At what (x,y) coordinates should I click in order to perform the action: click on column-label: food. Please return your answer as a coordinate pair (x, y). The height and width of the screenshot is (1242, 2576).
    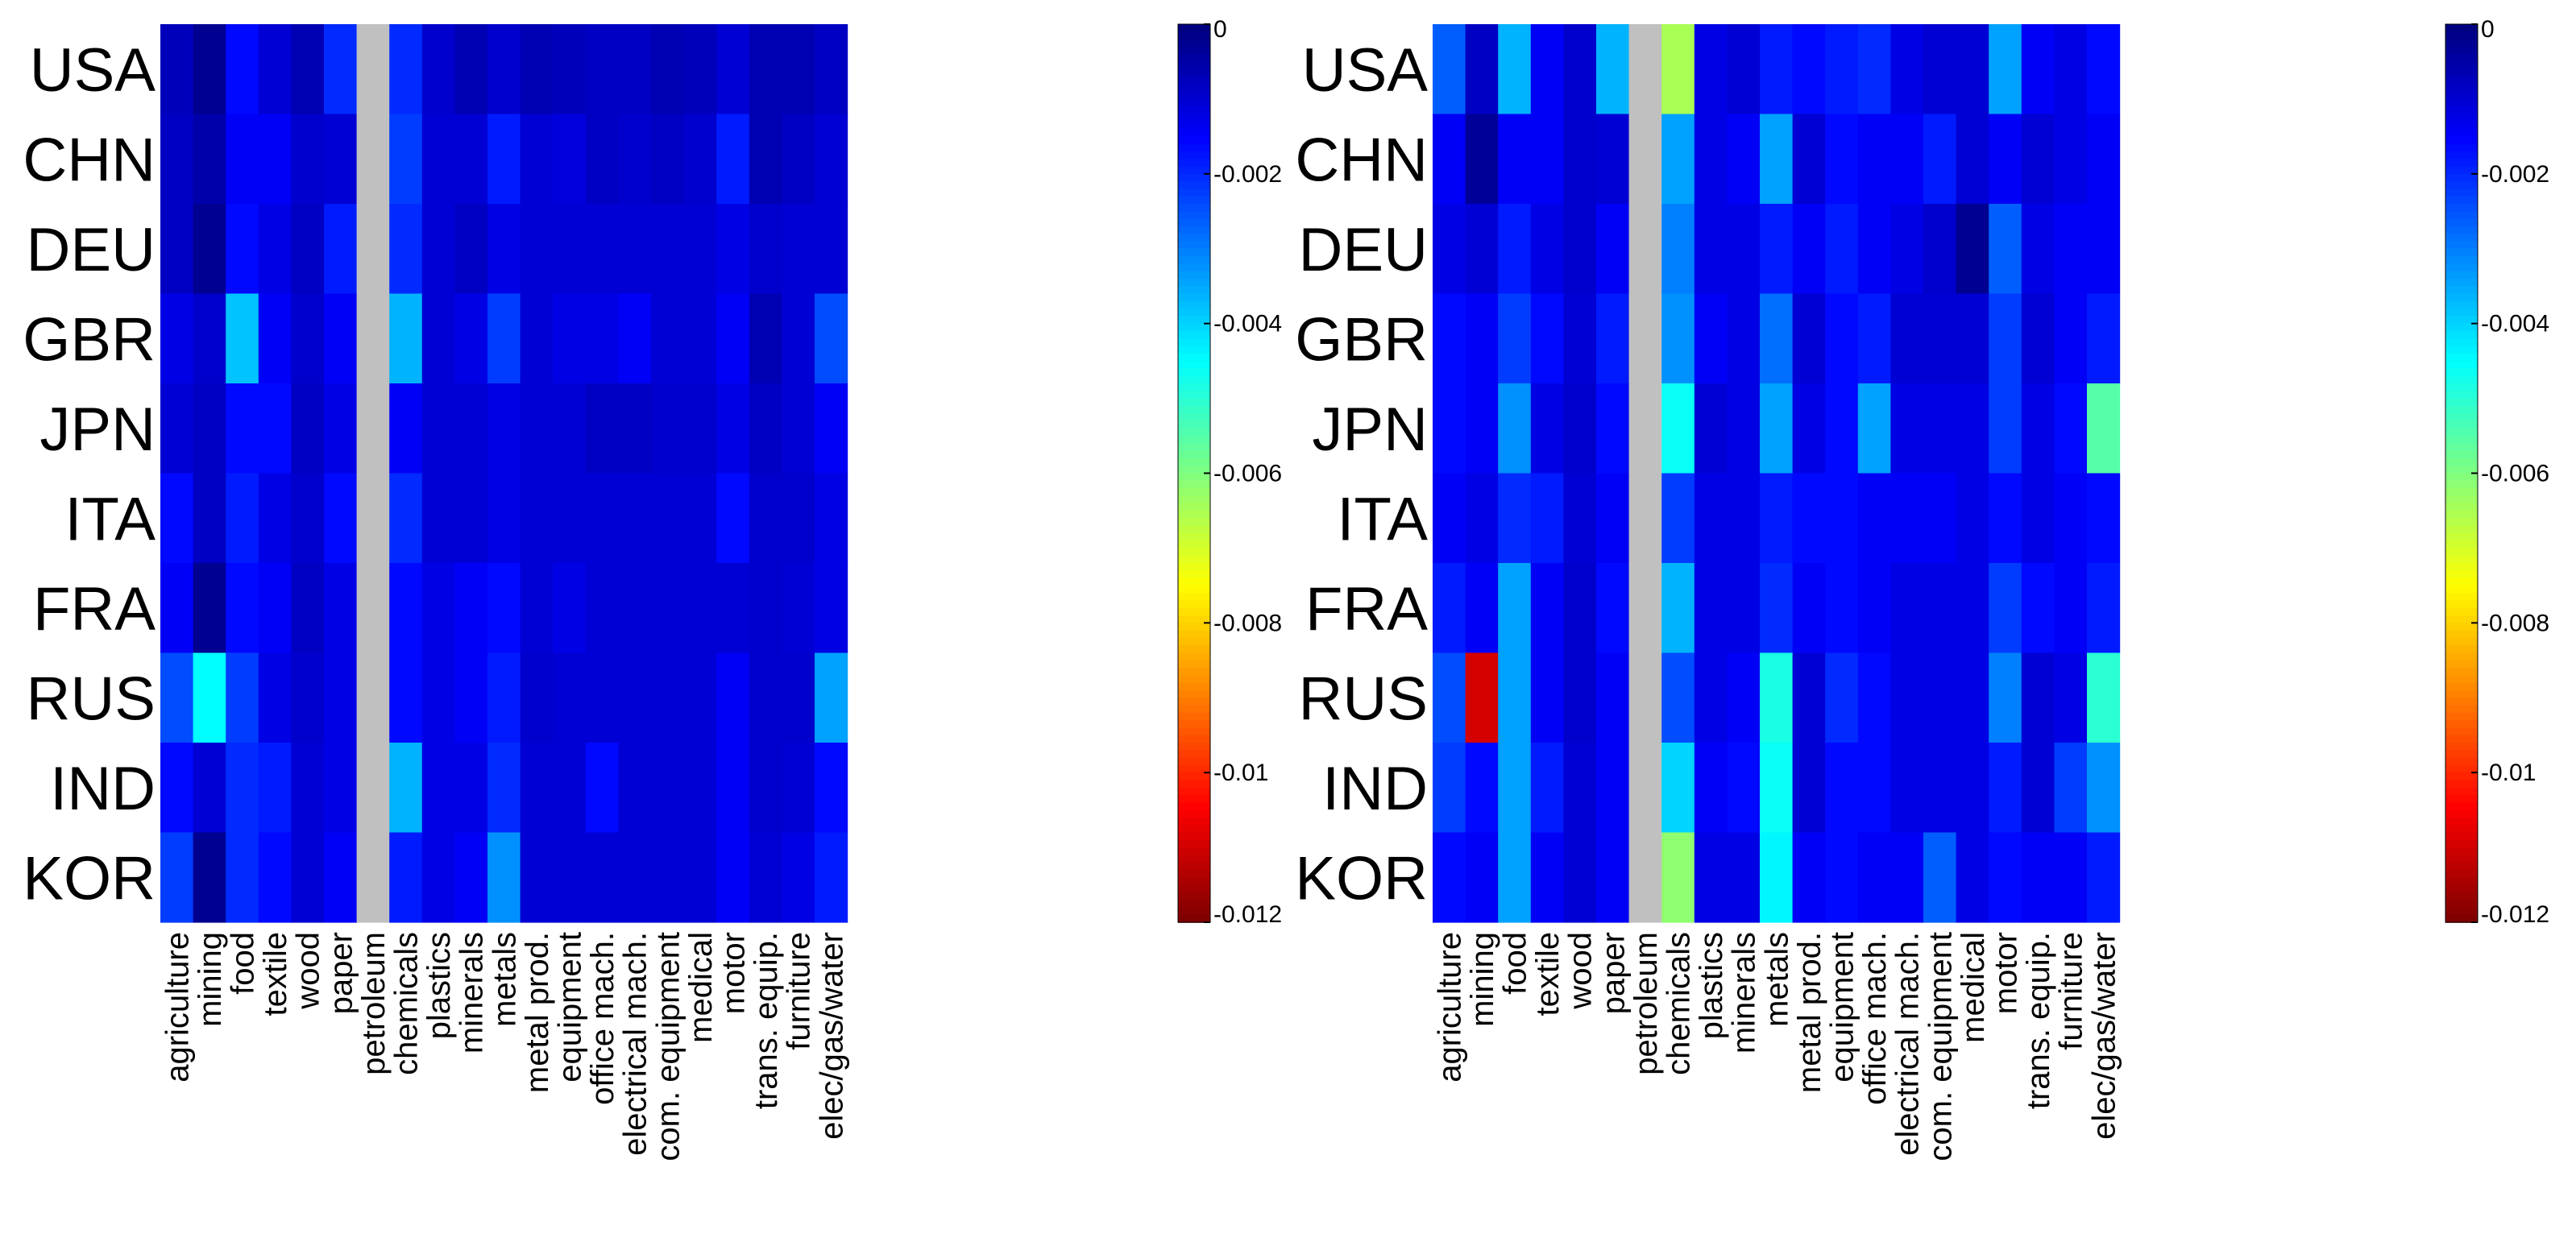
    Looking at the image, I should click on (244, 963).